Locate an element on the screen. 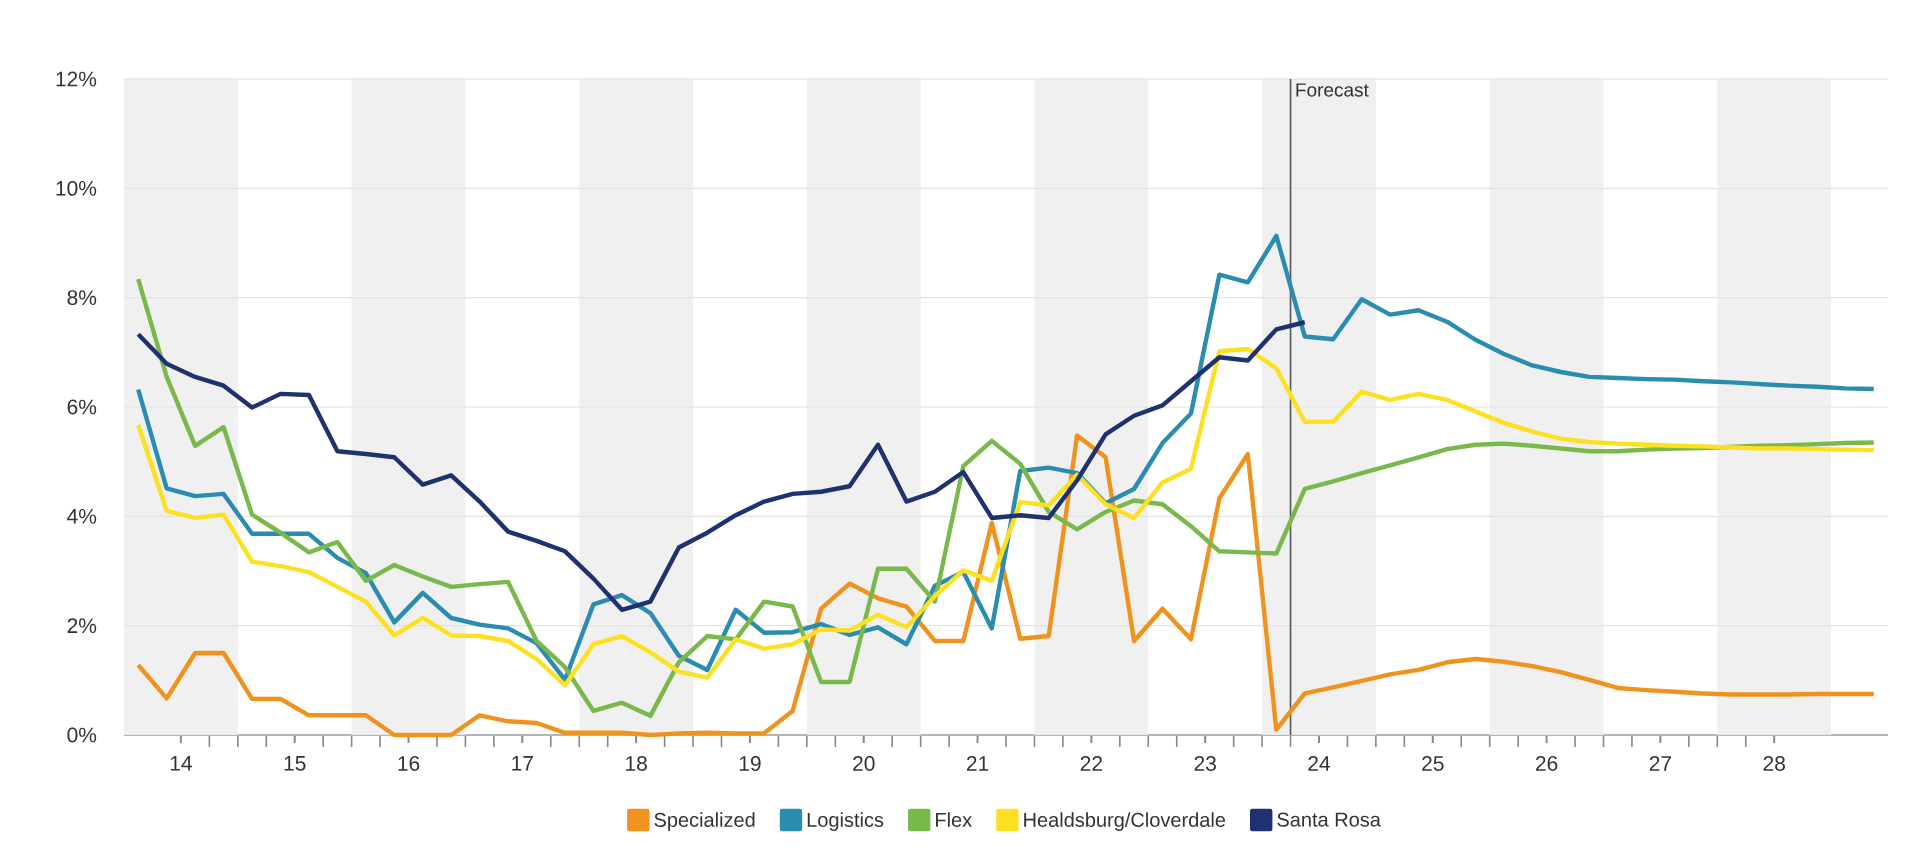 Image resolution: width=1910 pixels, height=849 pixels. x-tick-label: 18 is located at coordinates (636, 763).